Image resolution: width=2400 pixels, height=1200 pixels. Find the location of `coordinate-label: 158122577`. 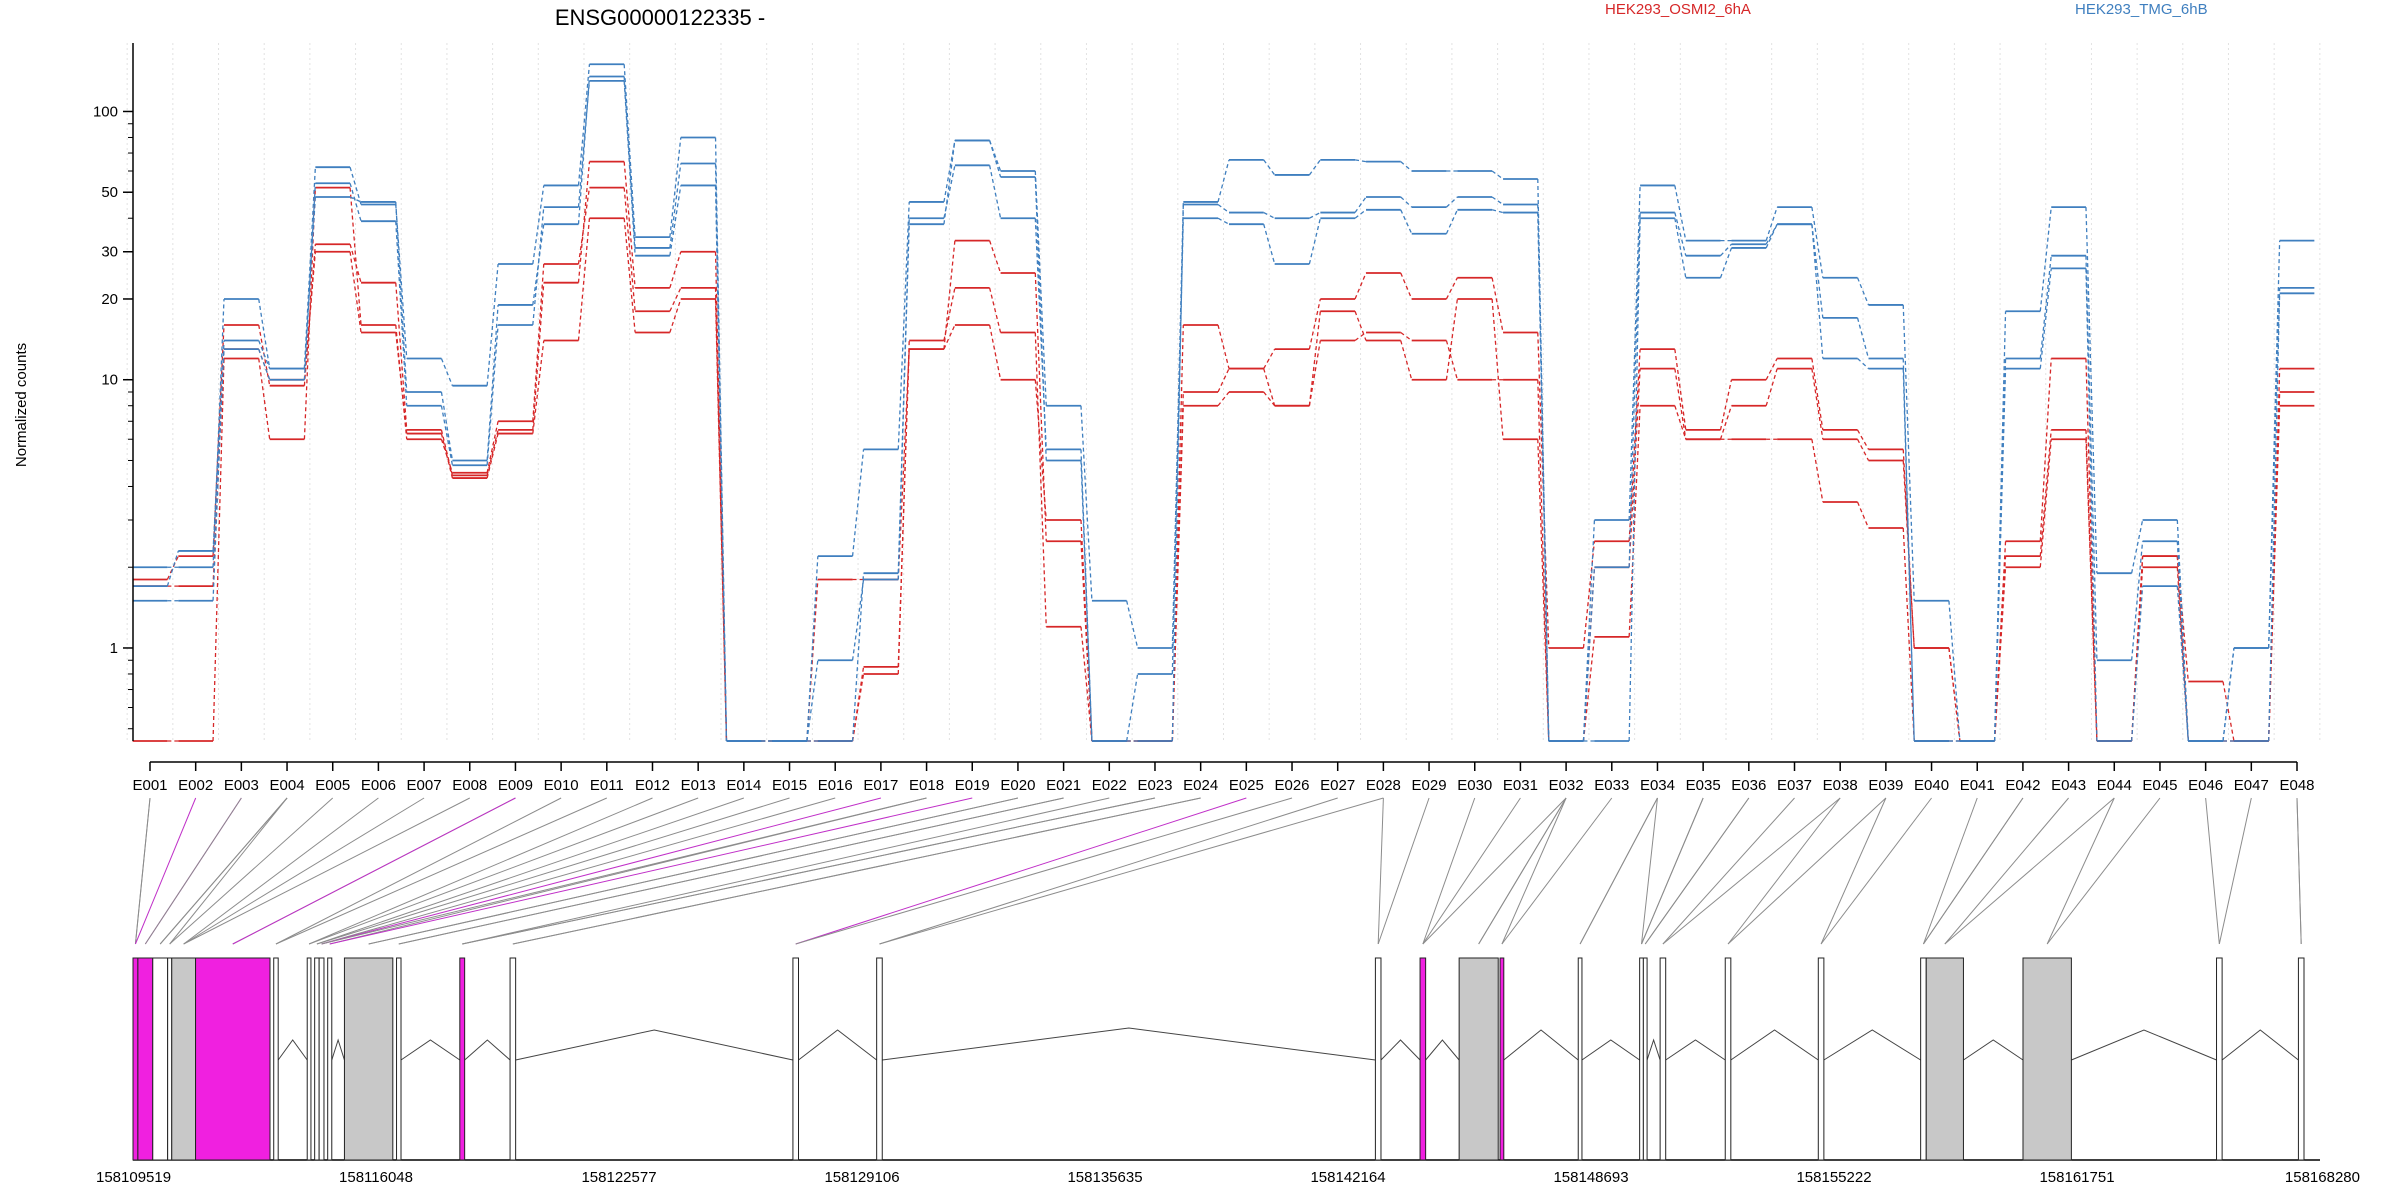

coordinate-label: 158122577 is located at coordinates (618, 1177).